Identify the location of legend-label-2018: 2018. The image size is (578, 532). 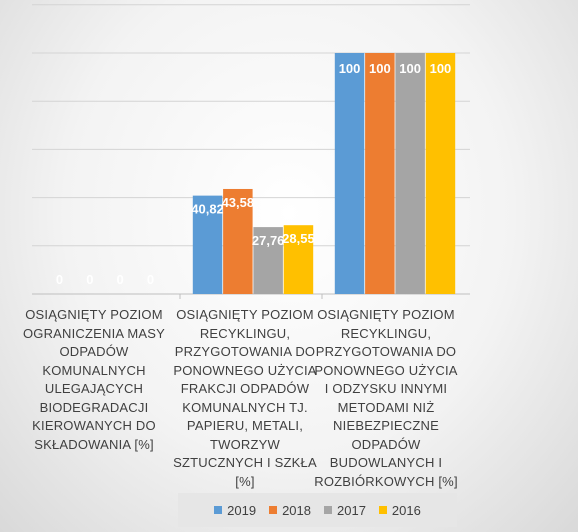
(296, 510).